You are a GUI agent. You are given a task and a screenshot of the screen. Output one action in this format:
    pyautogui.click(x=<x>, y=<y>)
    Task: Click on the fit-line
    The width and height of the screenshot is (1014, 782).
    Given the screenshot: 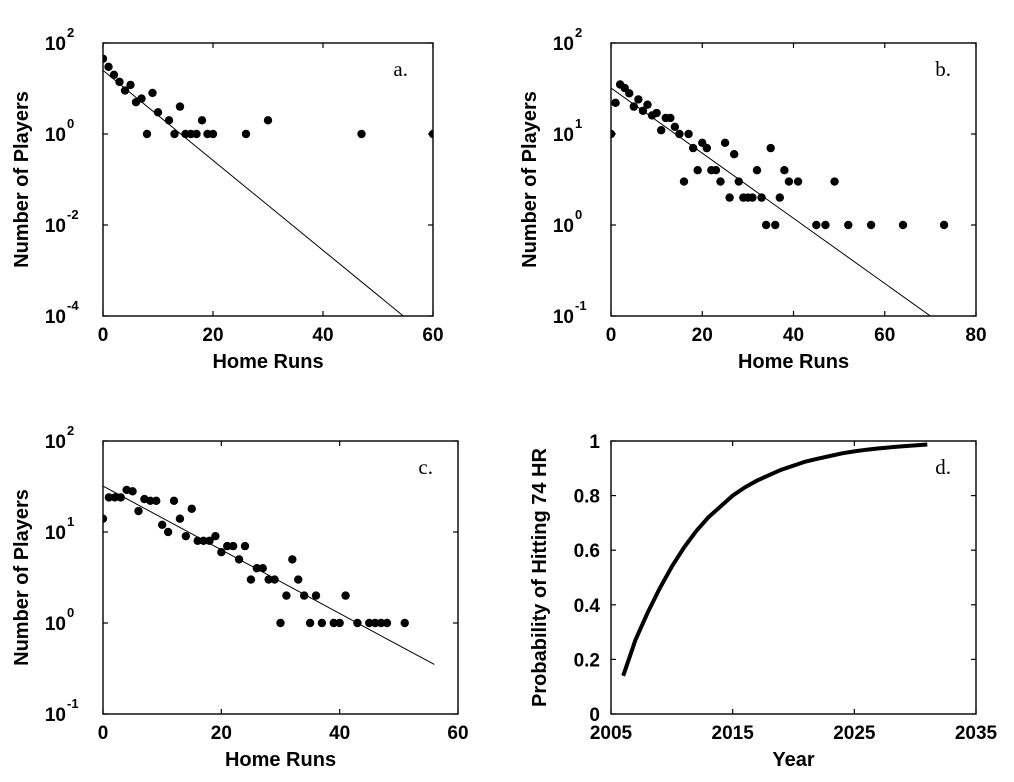 What is the action you would take?
    pyautogui.click(x=269, y=575)
    